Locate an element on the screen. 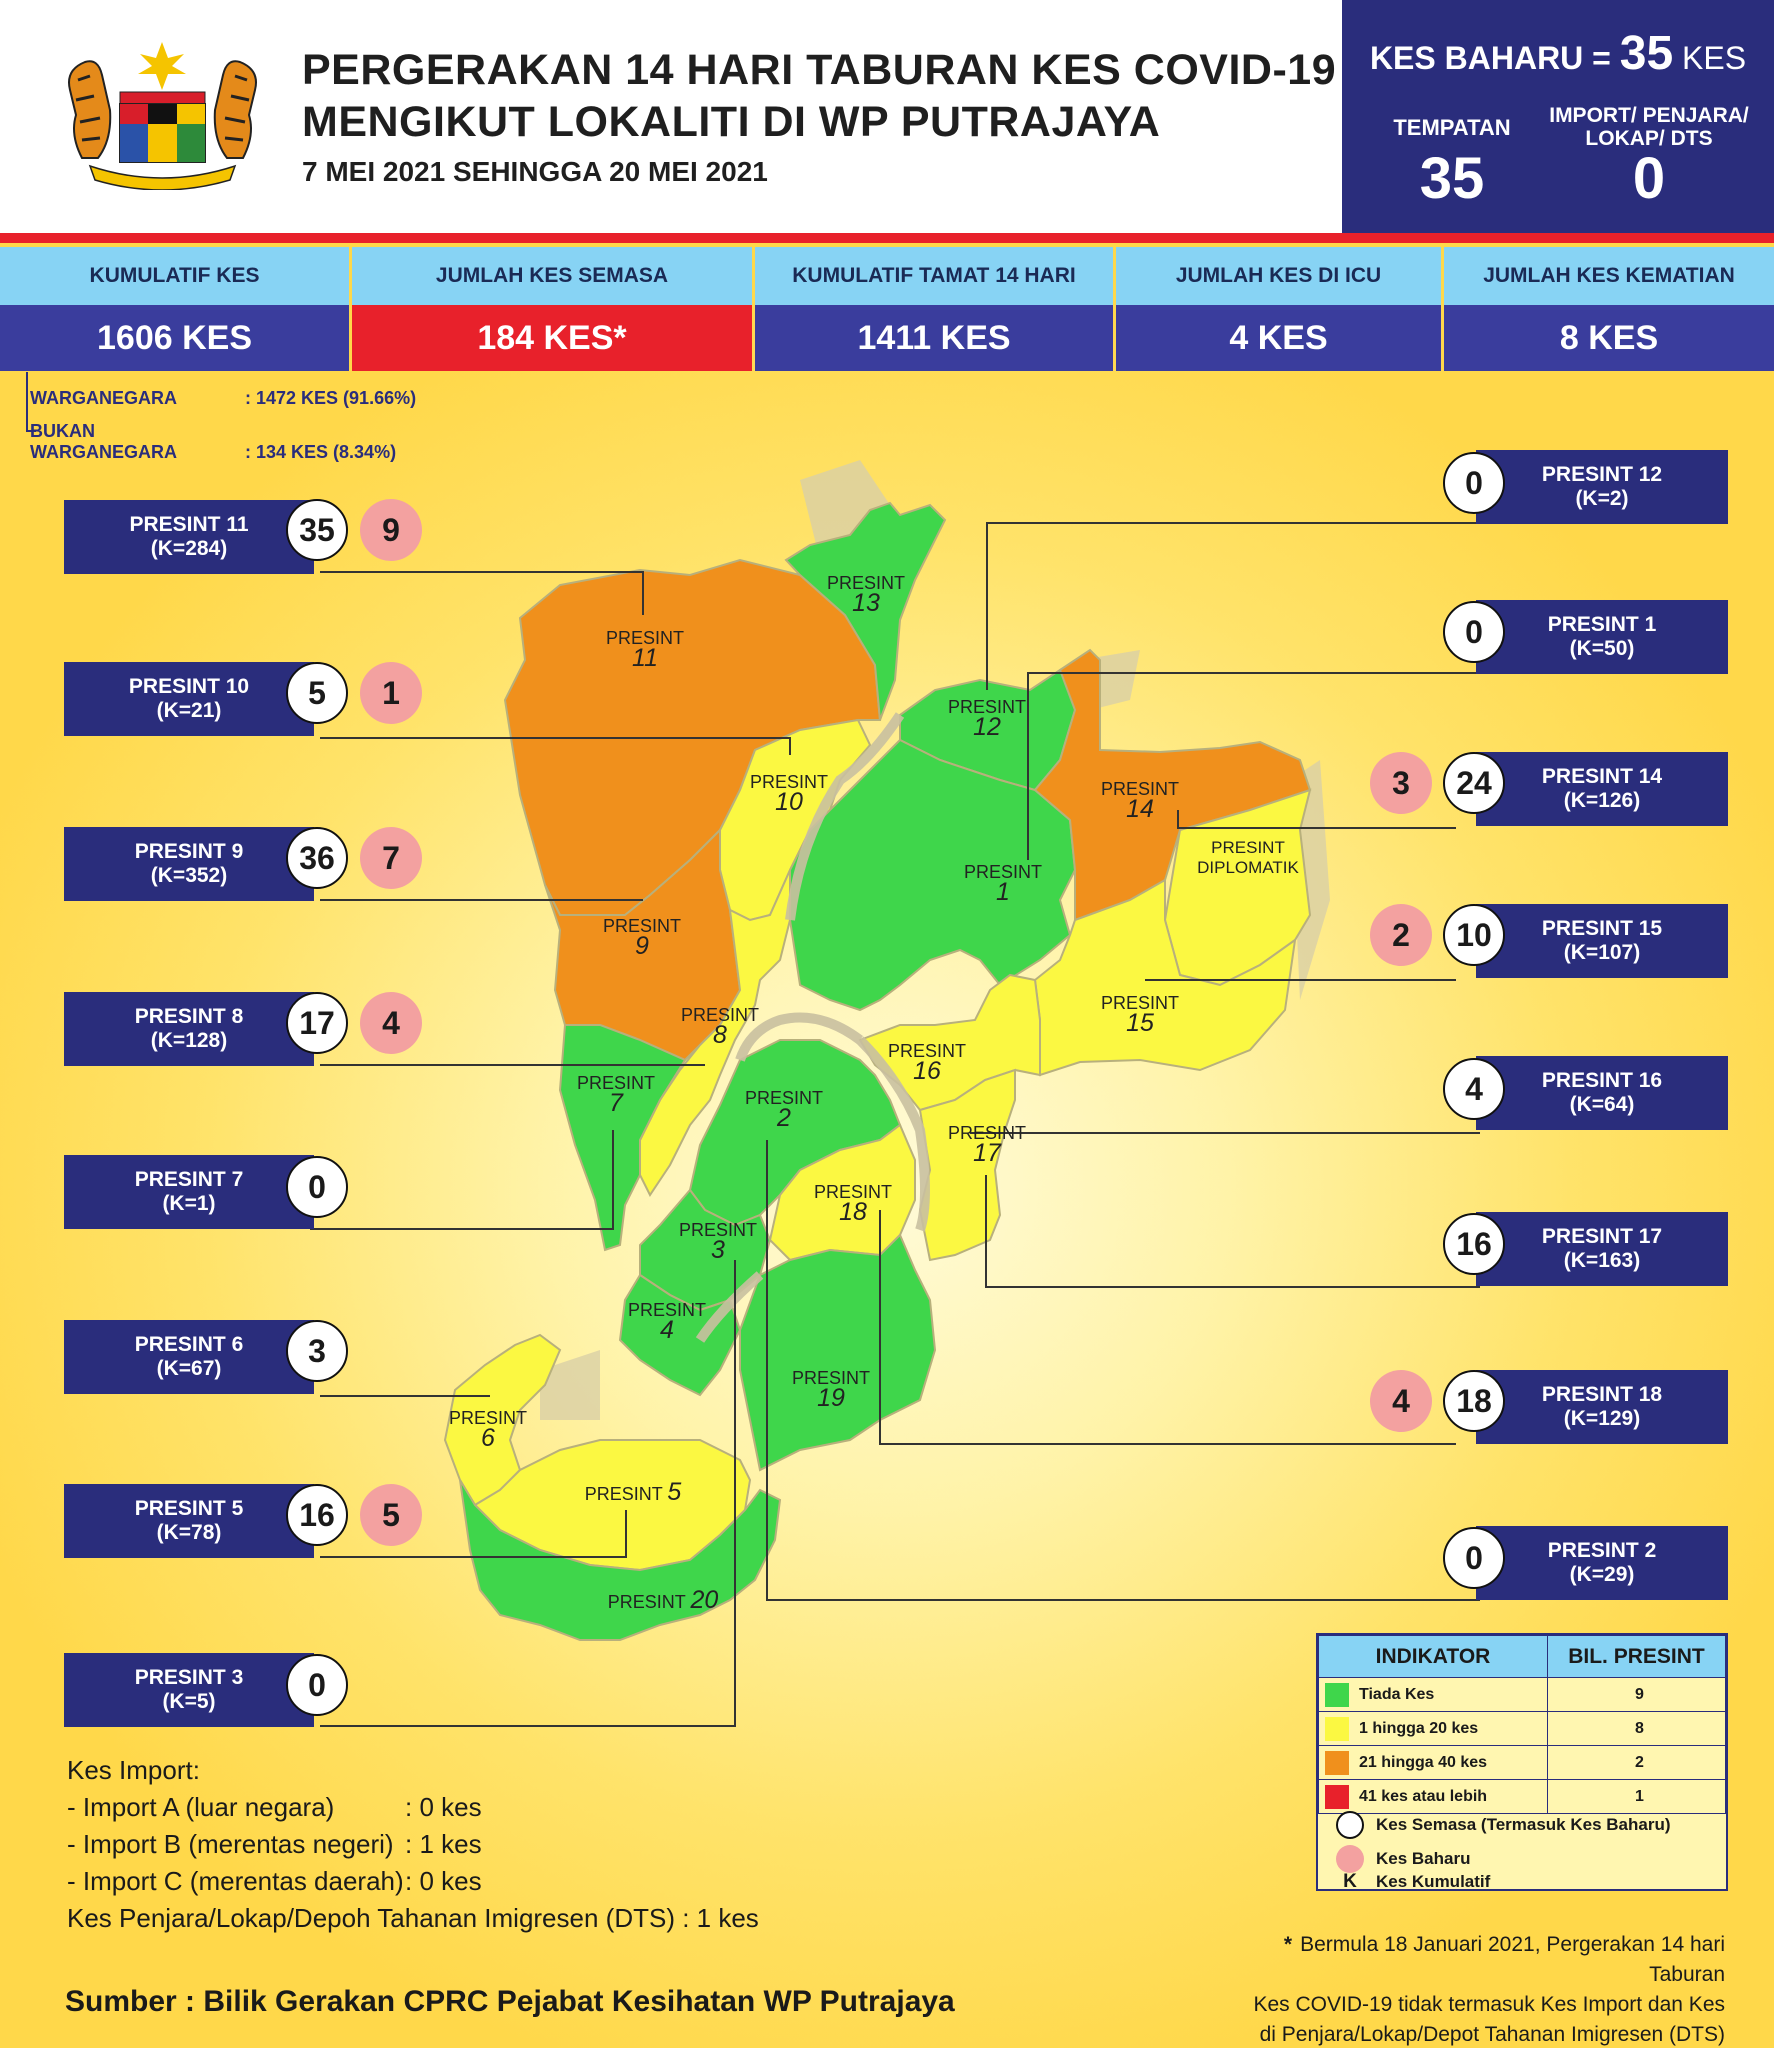 This screenshot has height=2048, width=1774. presint-label-6: PRESINT 6 (K=67) is located at coordinates (189, 1357).